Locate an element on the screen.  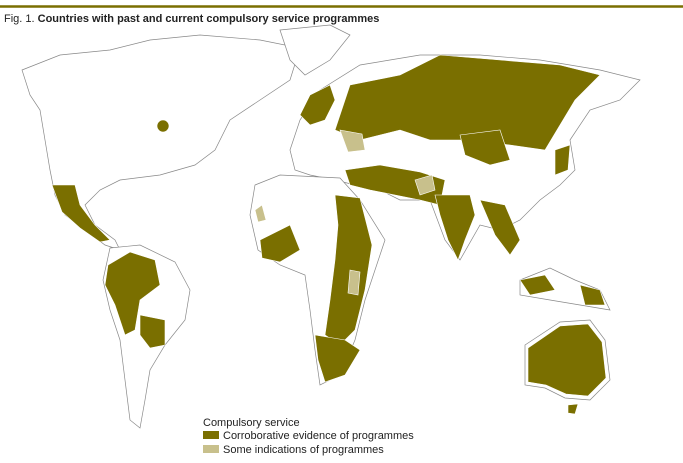
china-korea is located at coordinates (485, 147).